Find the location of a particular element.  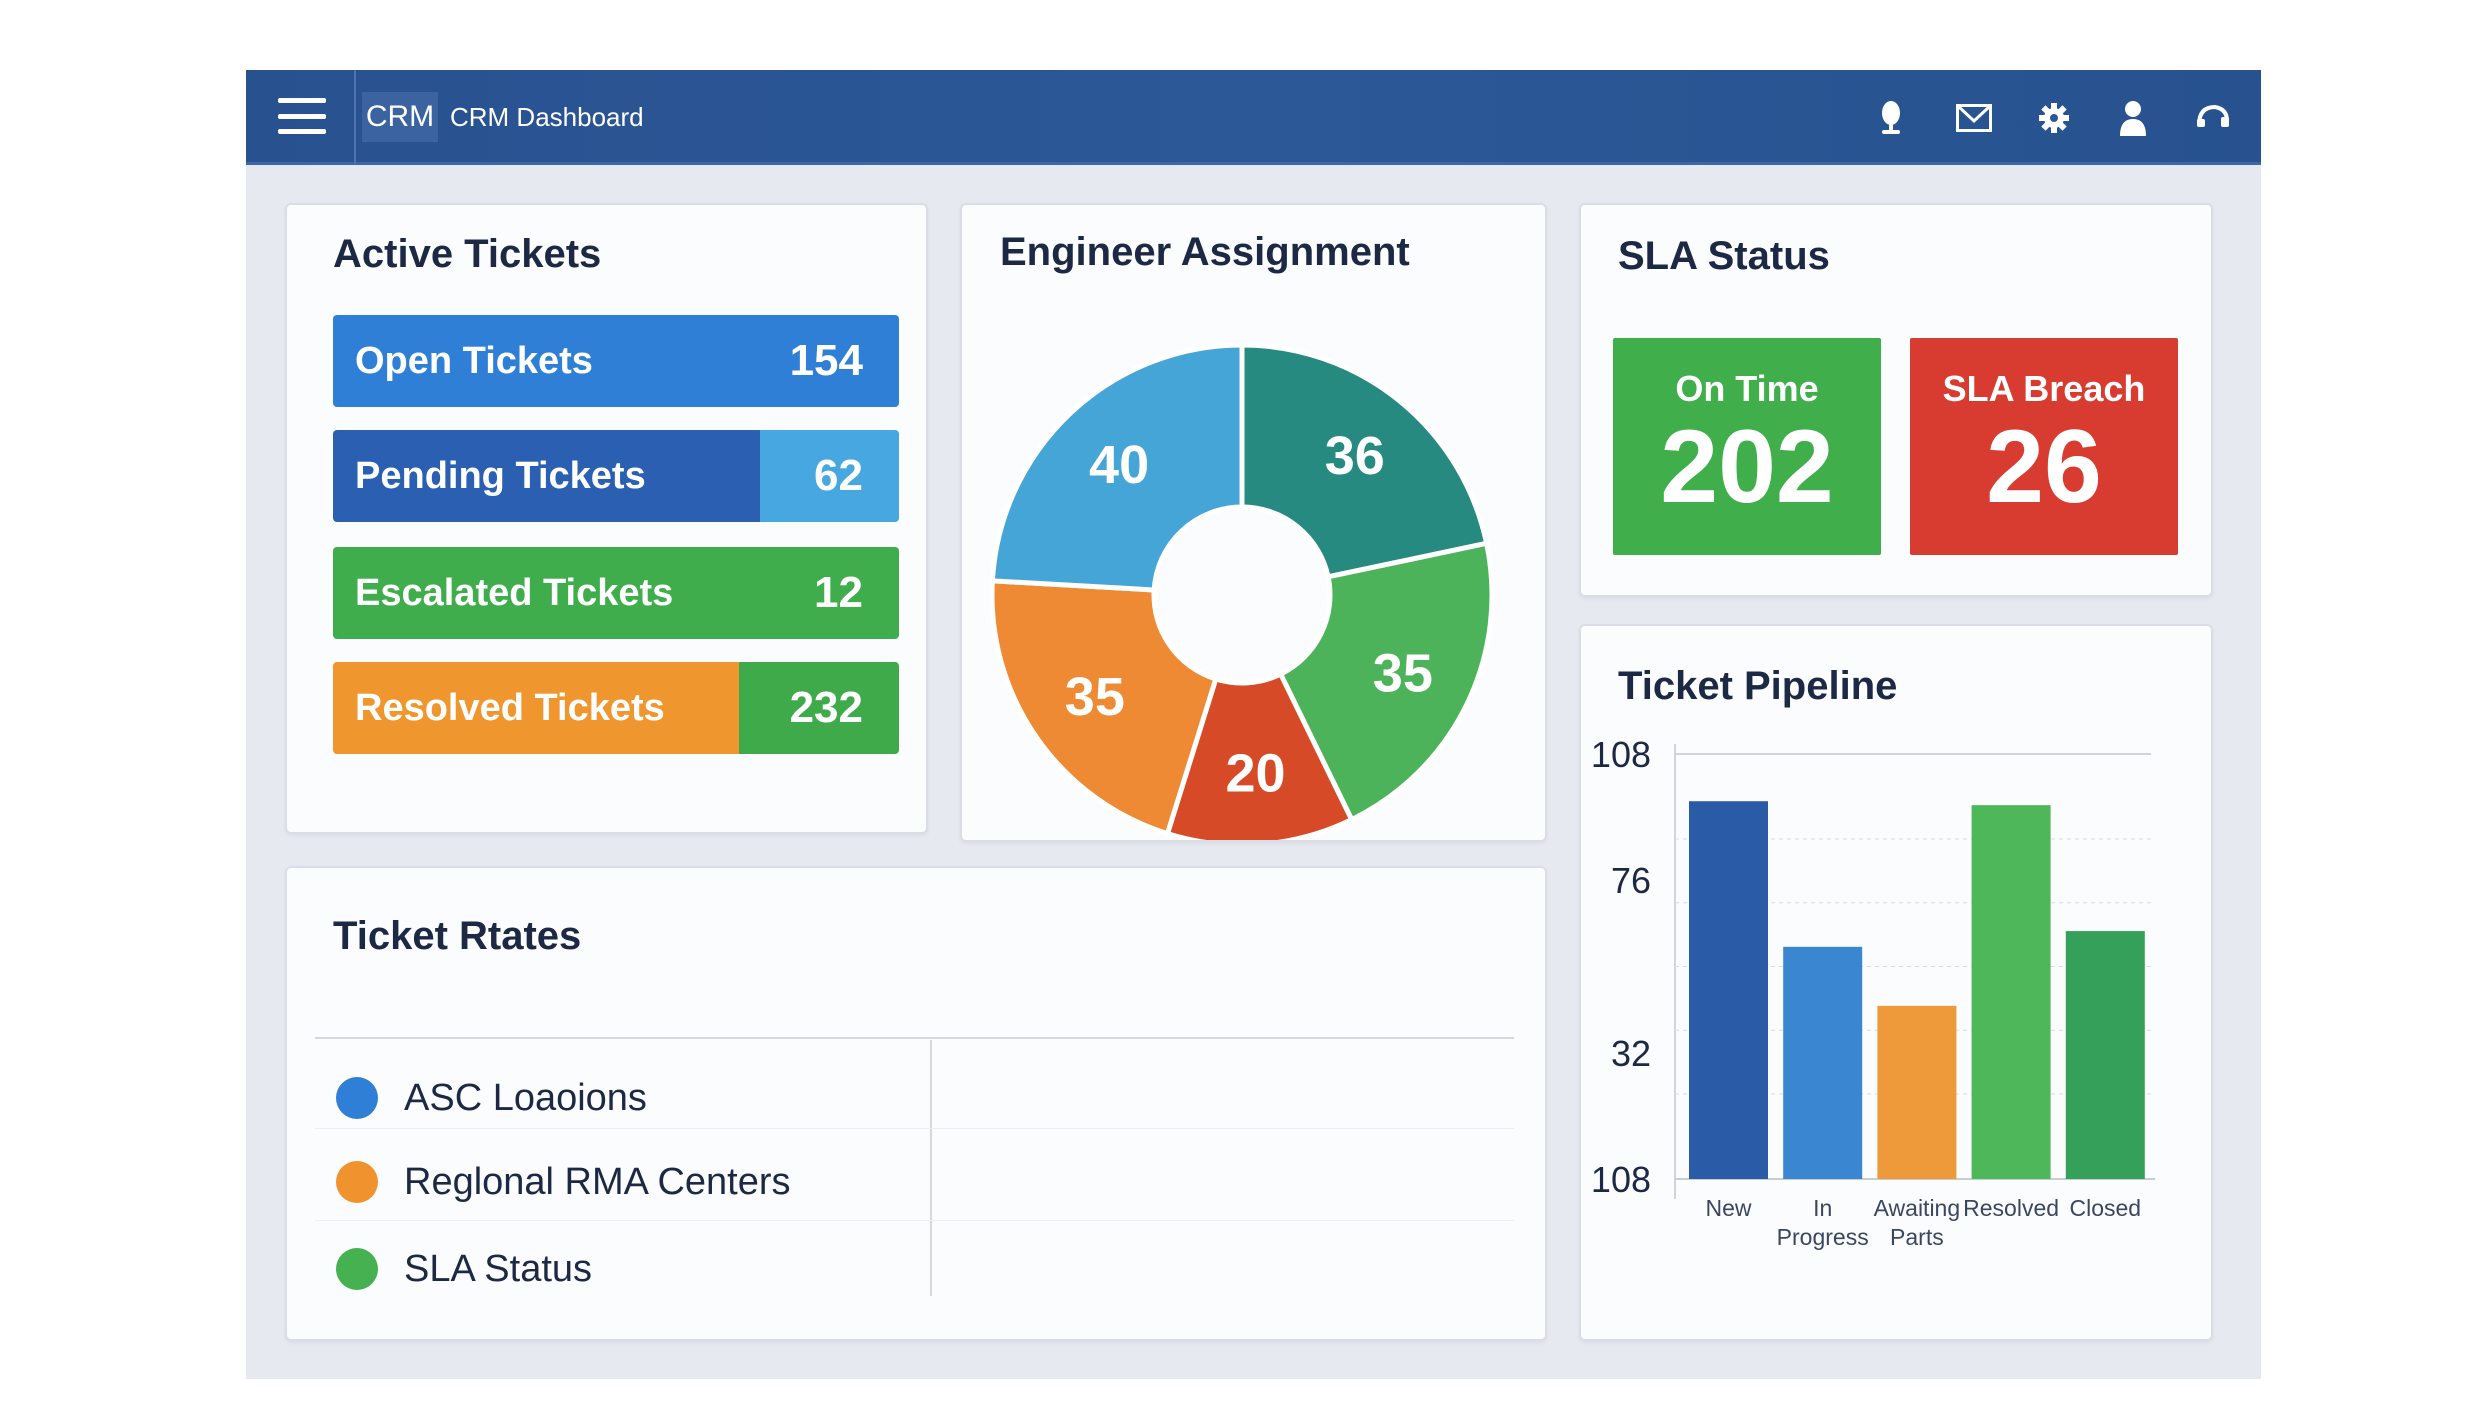

user-icon is located at coordinates (2133, 118).